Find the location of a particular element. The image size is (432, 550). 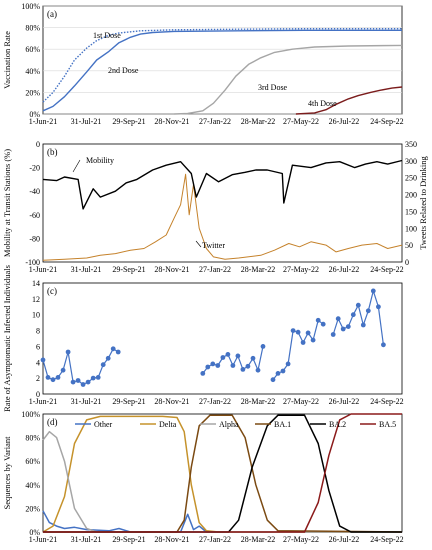

y-tick-label: -20 is located at coordinates (34, 168).